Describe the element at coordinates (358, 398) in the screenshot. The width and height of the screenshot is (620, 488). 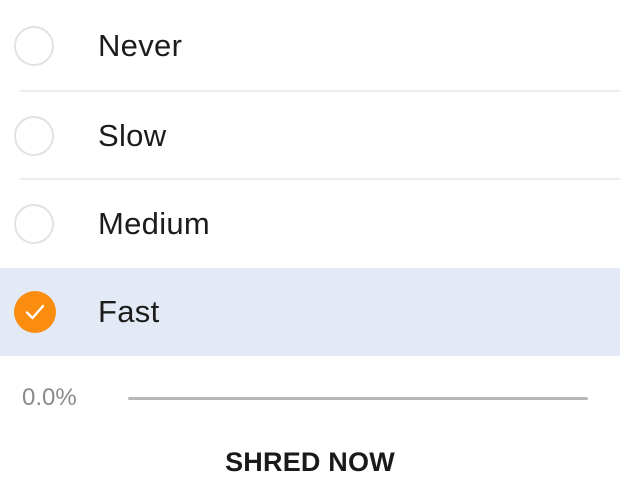
I see `progress-bar` at that location.